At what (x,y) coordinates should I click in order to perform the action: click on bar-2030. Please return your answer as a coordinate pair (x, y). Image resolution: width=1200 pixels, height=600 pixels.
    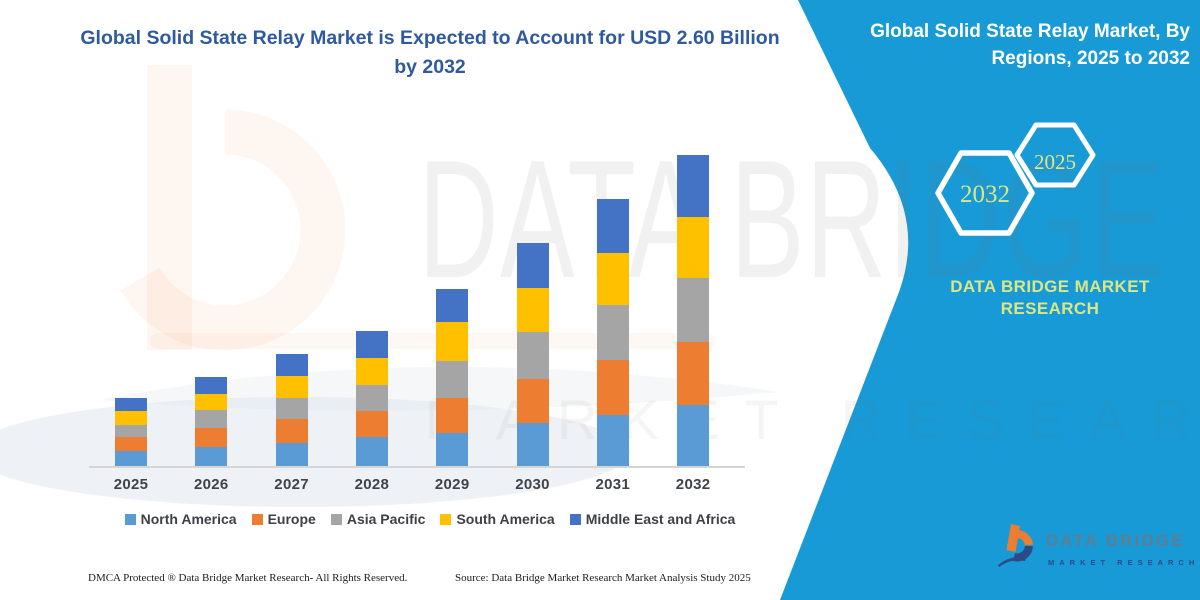
    Looking at the image, I should click on (532, 354).